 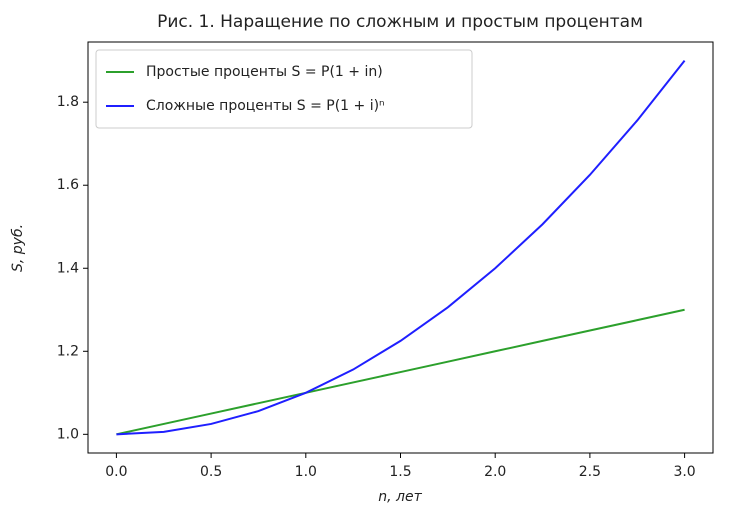 What do you see at coordinates (116, 472) in the screenshot?
I see `x-tick-label: 0.0` at bounding box center [116, 472].